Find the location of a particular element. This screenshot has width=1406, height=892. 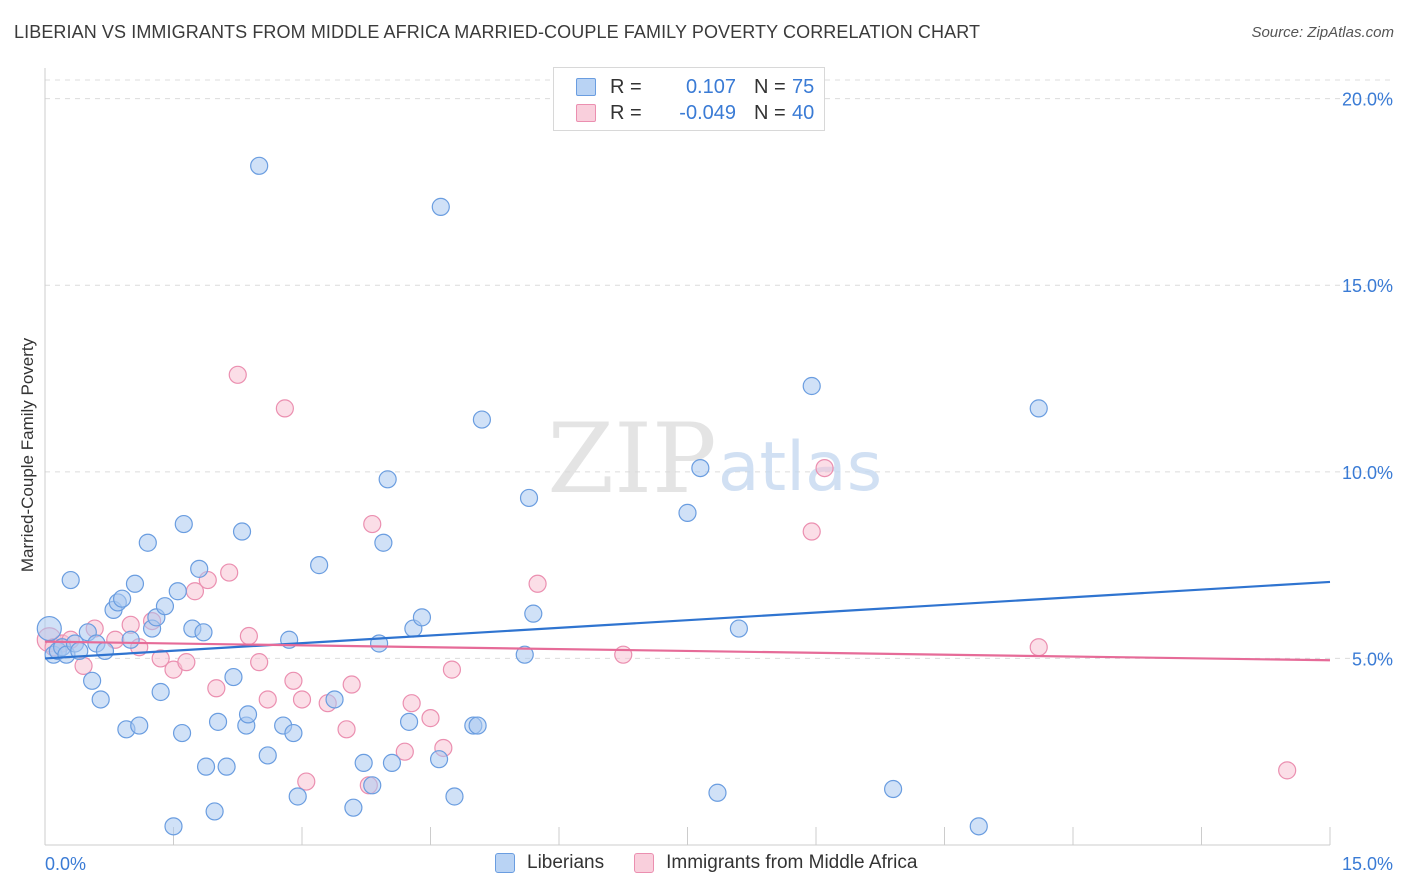

x-tick-label: 0.0% is located at coordinates (65, 864).